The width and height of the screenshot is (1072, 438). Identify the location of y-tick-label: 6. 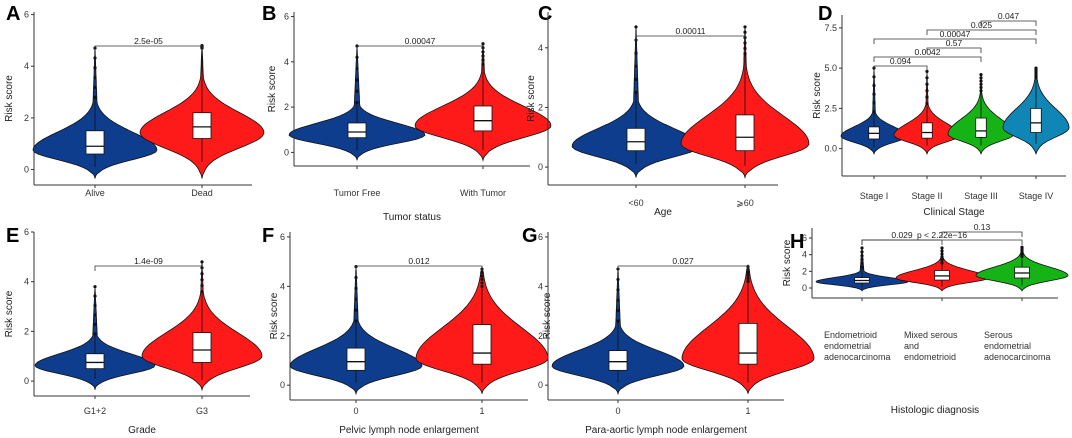
(26, 15).